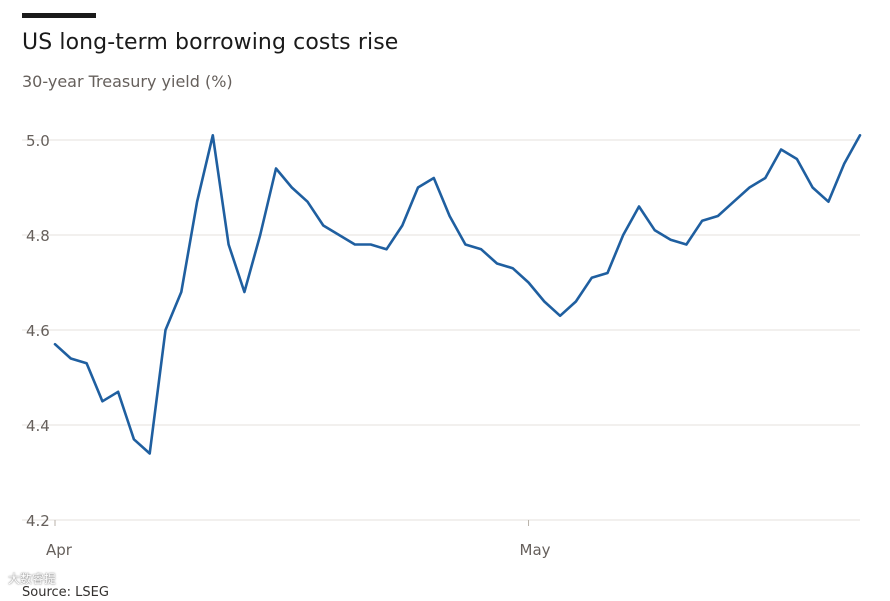  Describe the element at coordinates (59, 550) in the screenshot. I see `x-tick-label: Apr` at that location.